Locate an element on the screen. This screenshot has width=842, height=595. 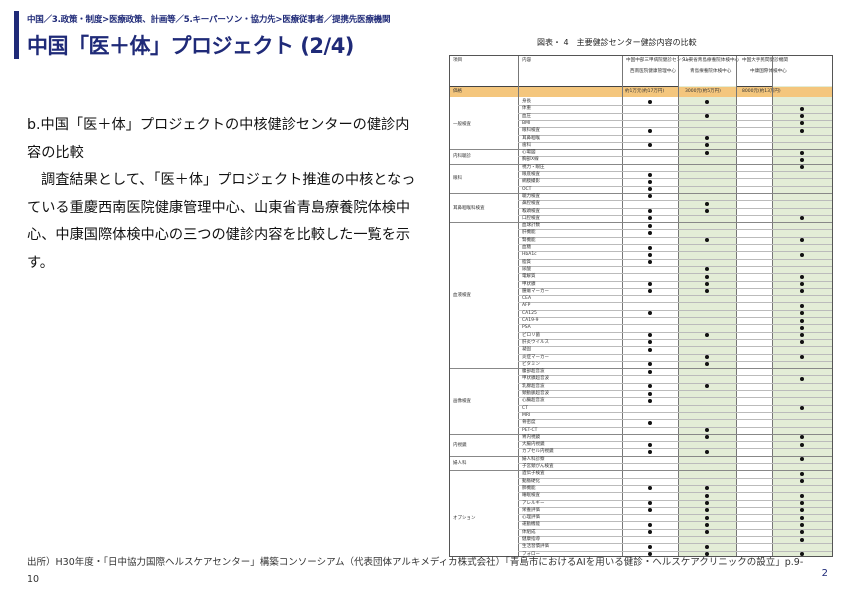
row-label: 肝機能 is located at coordinates (529, 233).